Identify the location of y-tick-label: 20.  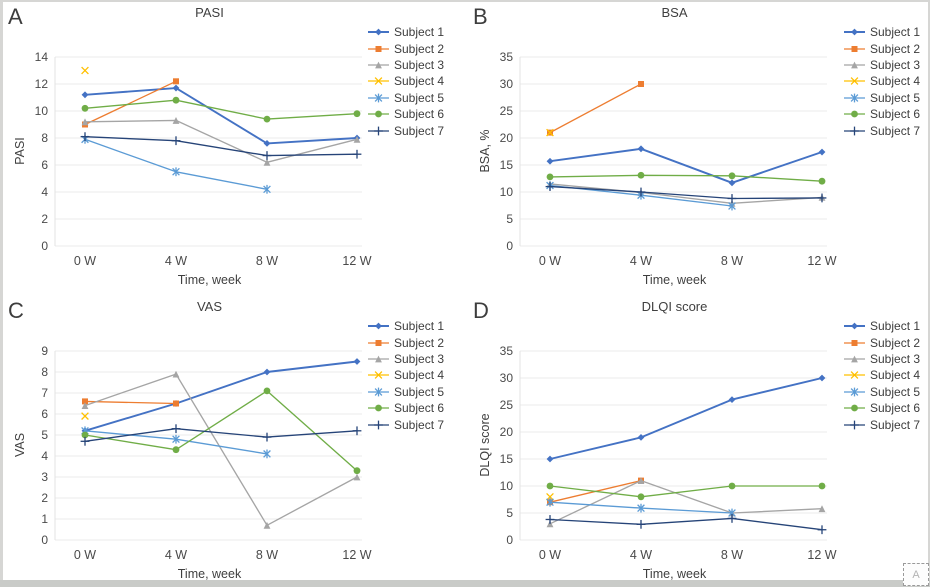
(507, 432).